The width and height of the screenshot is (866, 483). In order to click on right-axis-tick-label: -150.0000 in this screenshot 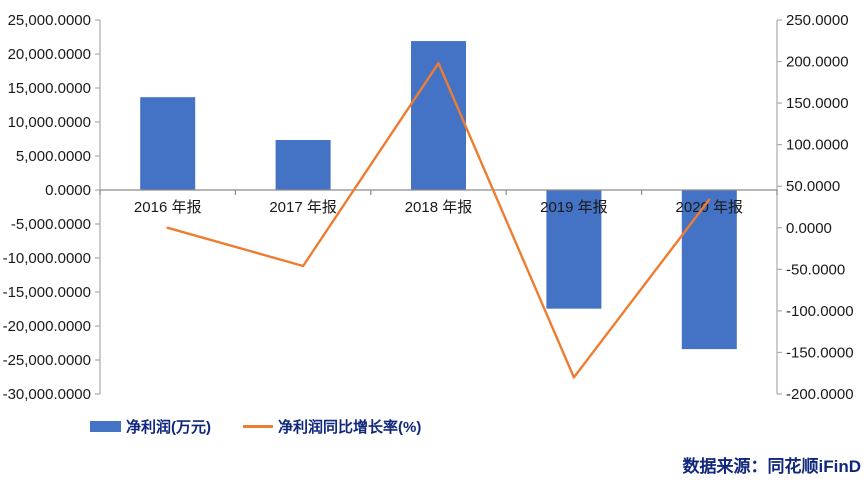, I will do `click(820, 352)`.